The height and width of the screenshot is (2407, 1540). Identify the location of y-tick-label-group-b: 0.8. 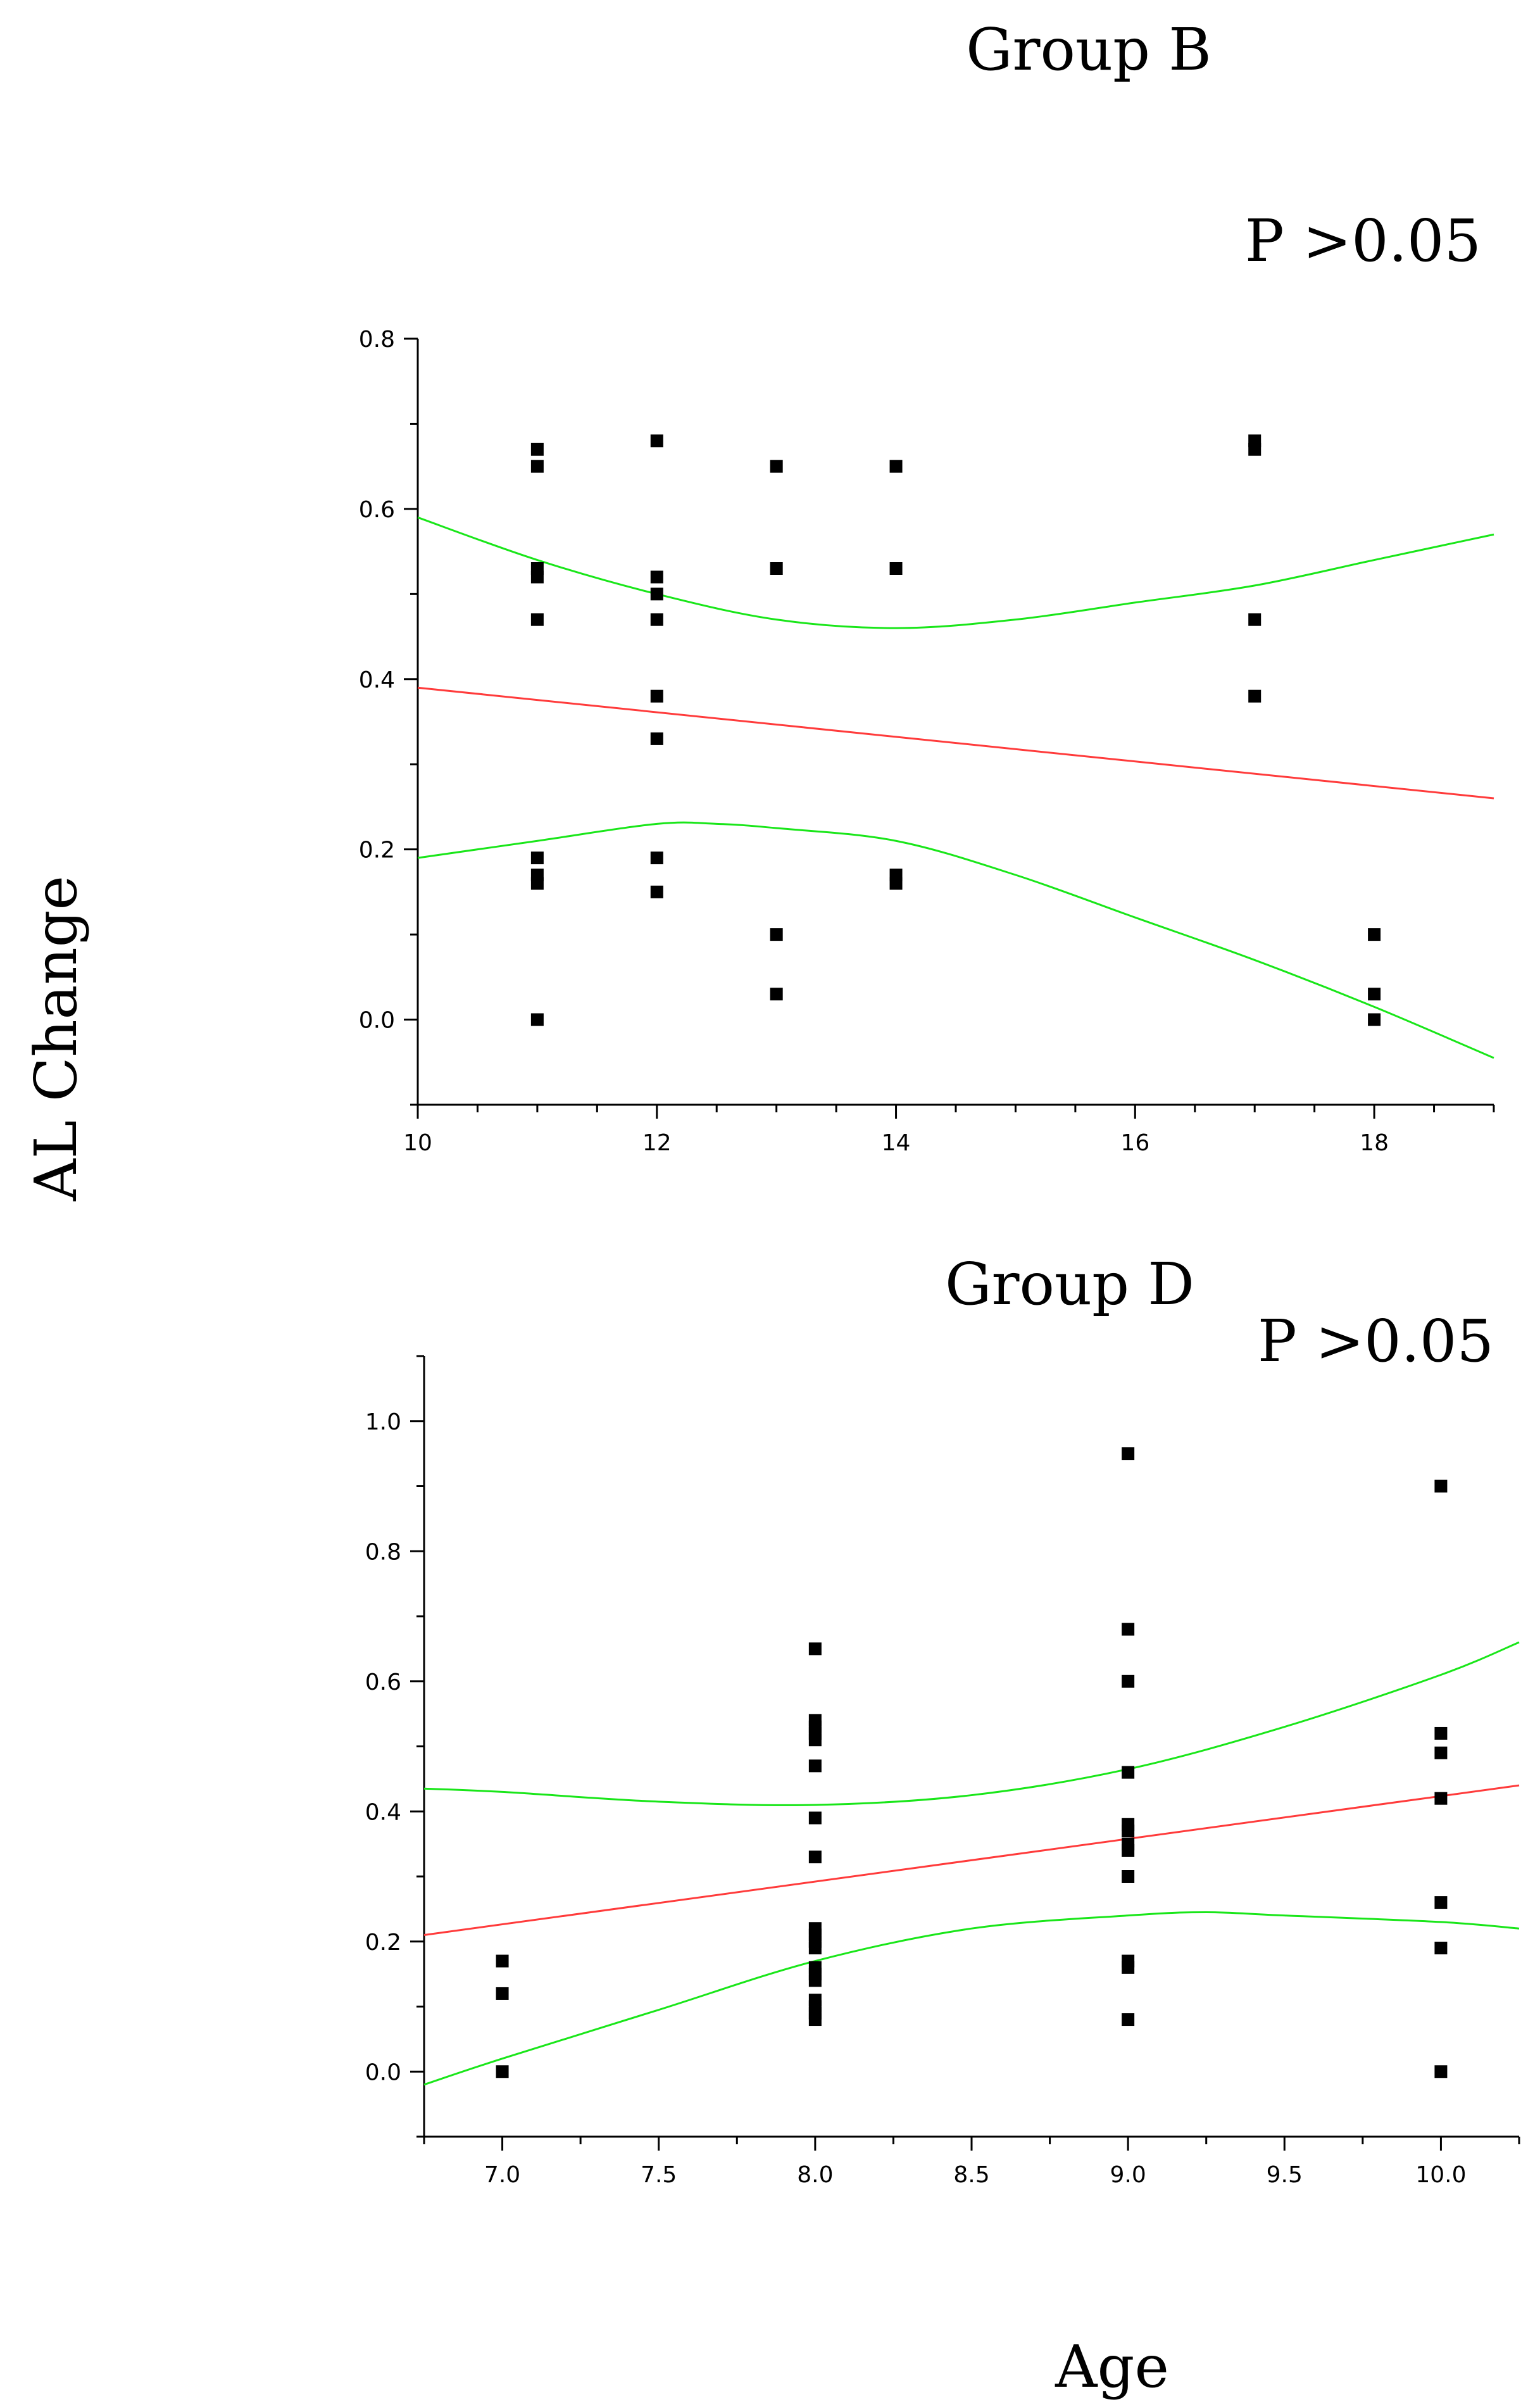
(377, 340).